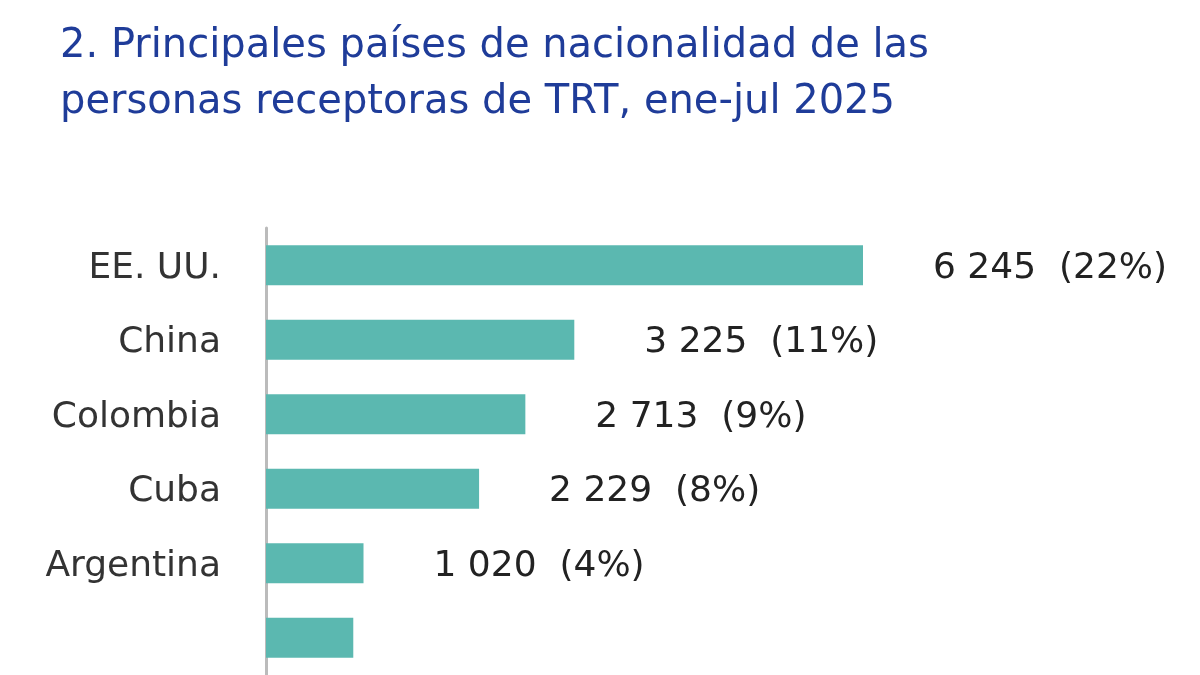  What do you see at coordinates (701, 414) in the screenshot?
I see `data-label: 2 713 (9%)` at bounding box center [701, 414].